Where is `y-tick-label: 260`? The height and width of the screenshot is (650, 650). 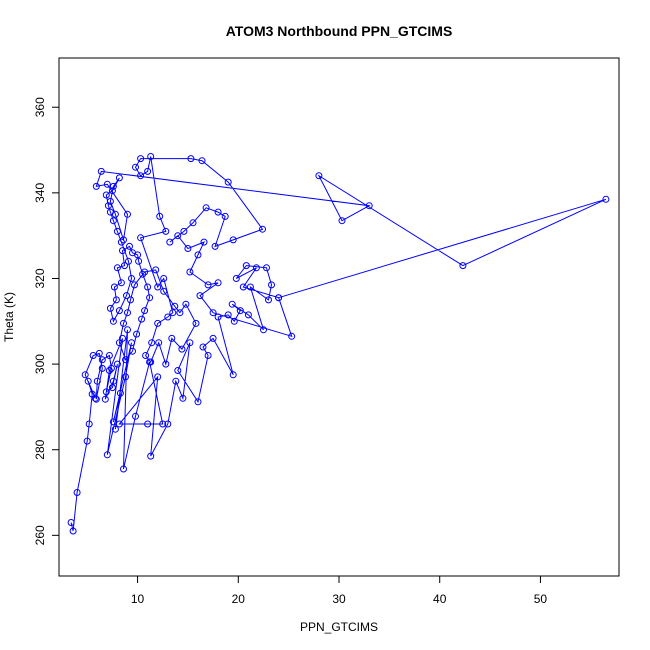 y-tick-label: 260 is located at coordinates (40, 535).